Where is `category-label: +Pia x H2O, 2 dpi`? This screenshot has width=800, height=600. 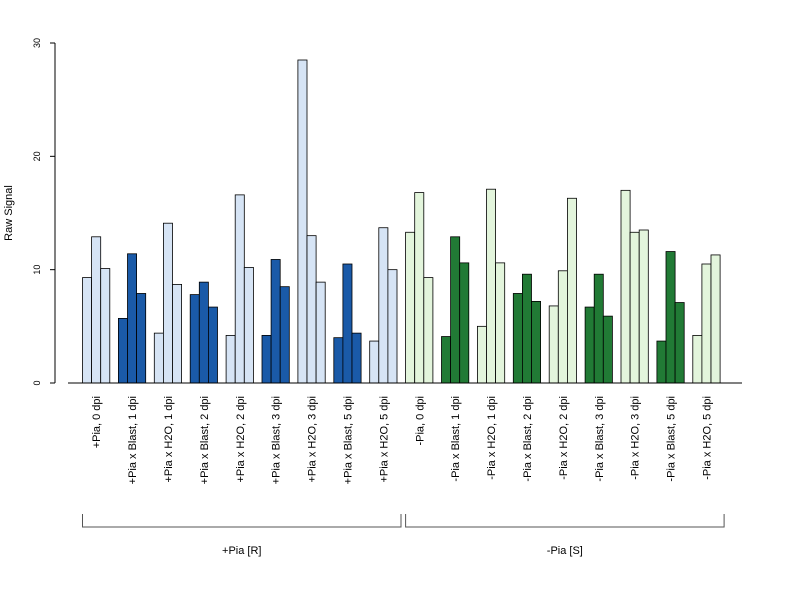
category-label: +Pia x H2O, 2 dpi is located at coordinates (241, 439).